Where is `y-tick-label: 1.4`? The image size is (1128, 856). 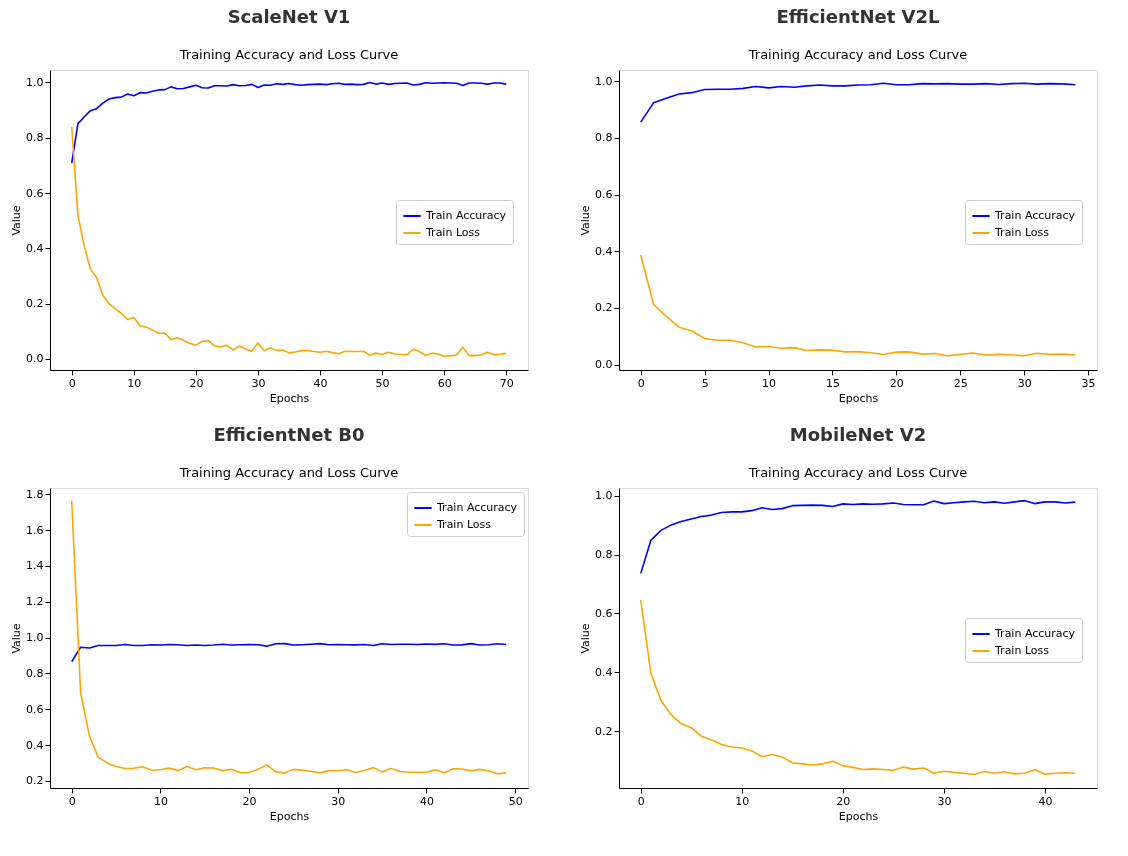
y-tick-label: 1.4 is located at coordinates (35, 566).